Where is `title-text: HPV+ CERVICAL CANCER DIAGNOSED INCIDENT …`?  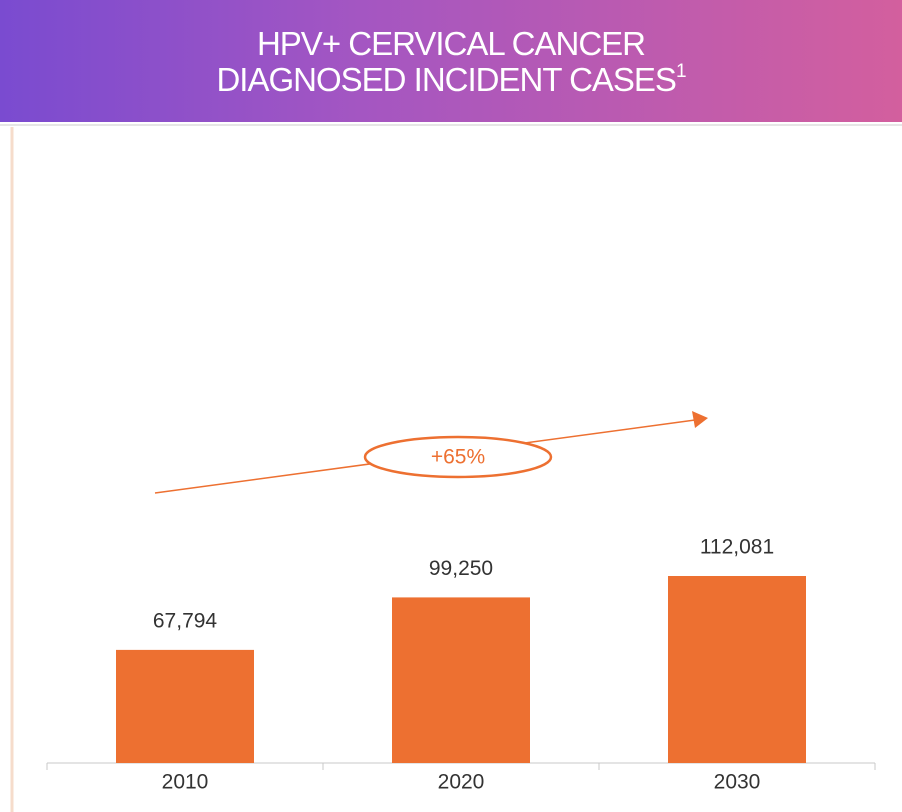
title-text: HPV+ CERVICAL CANCER DIAGNOSED INCIDENT … is located at coordinates (446, 61).